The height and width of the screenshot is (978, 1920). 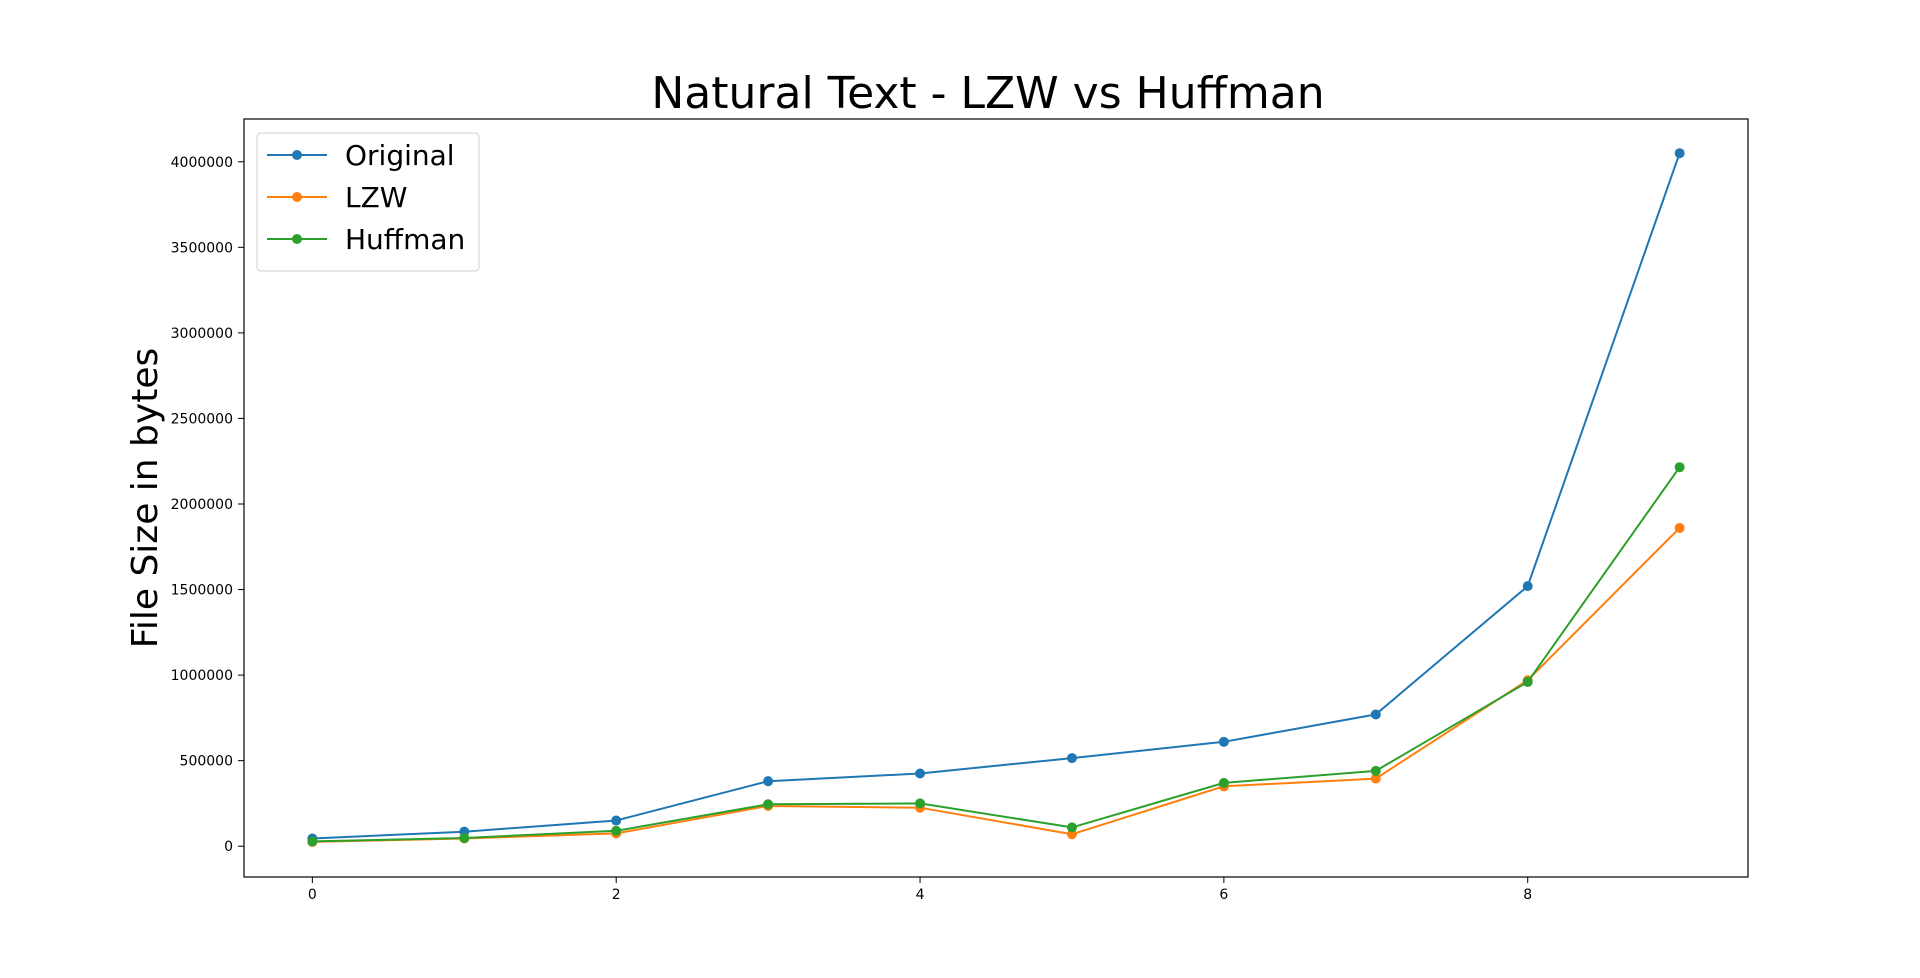 I want to click on legend-label-lzw: LZW, so click(x=376, y=197).